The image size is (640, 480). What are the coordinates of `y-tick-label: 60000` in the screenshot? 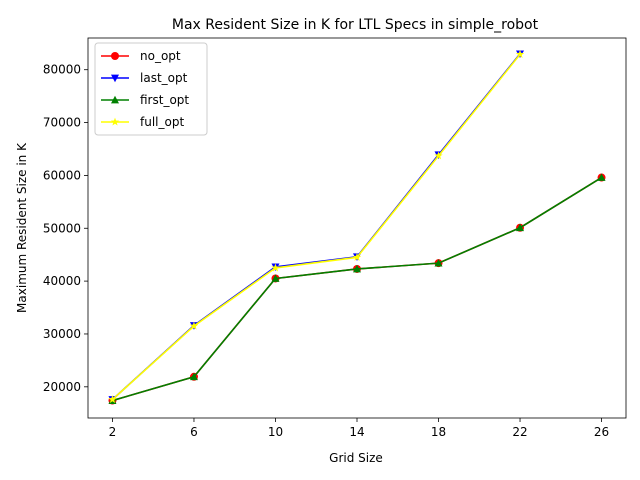 It's located at (62, 175).